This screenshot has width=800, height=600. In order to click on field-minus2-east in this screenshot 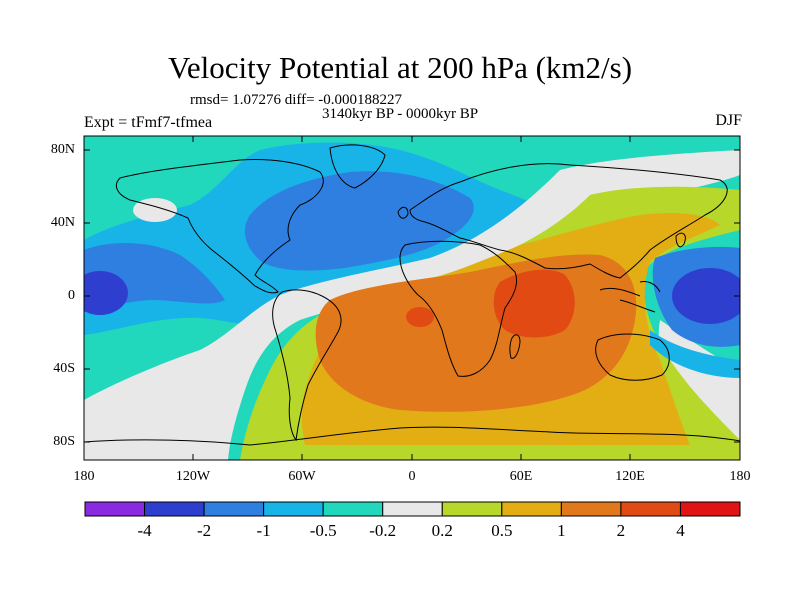, I will do `click(706, 296)`.